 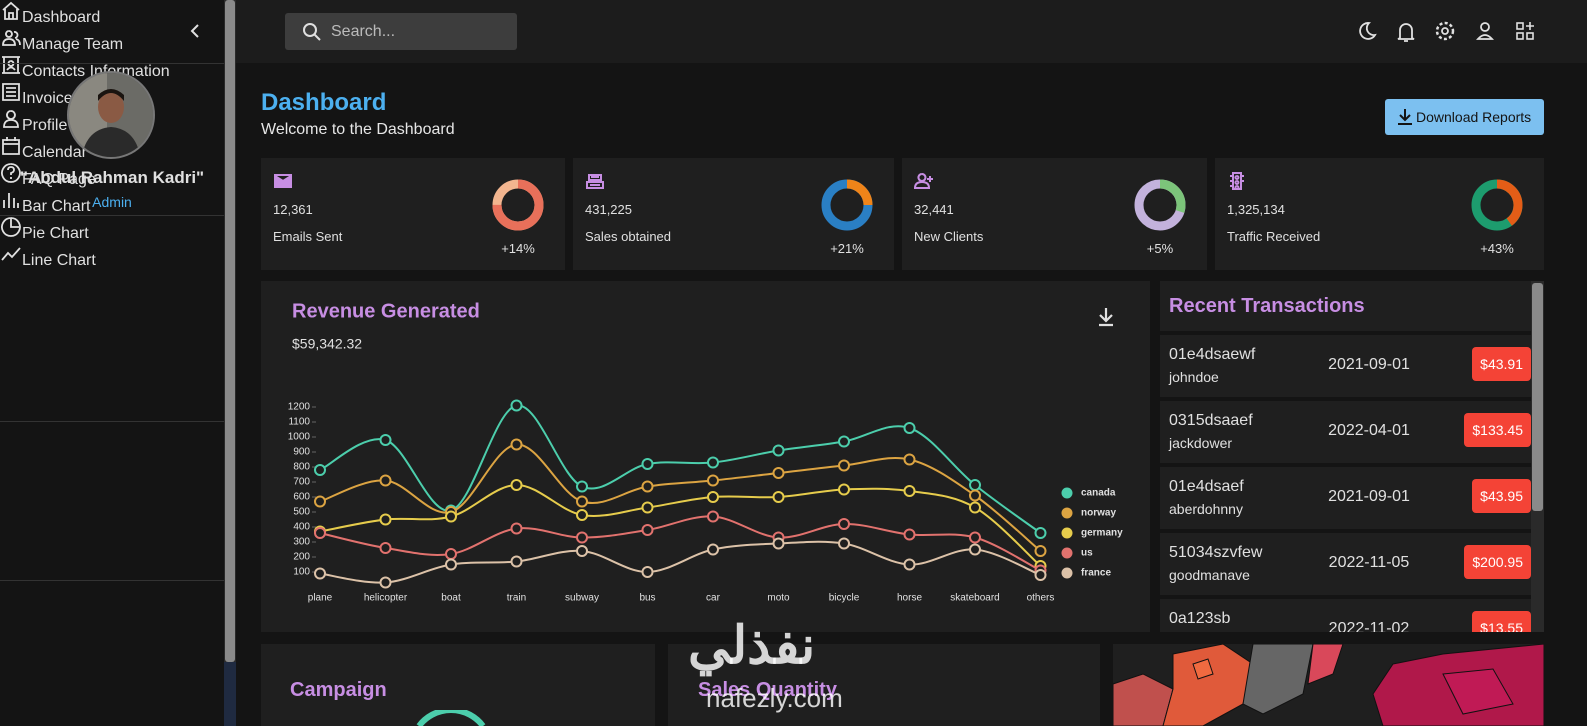 What do you see at coordinates (195, 31) in the screenshot?
I see `collapse-button` at bounding box center [195, 31].